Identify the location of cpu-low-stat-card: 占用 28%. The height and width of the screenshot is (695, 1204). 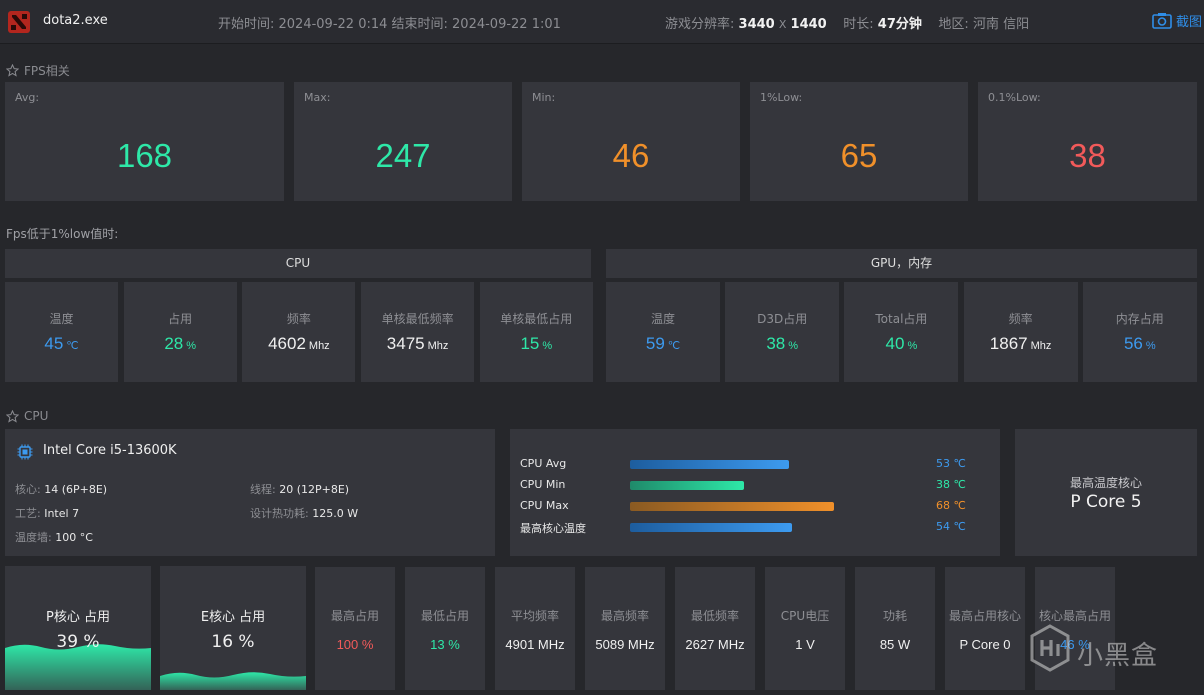
(180, 332).